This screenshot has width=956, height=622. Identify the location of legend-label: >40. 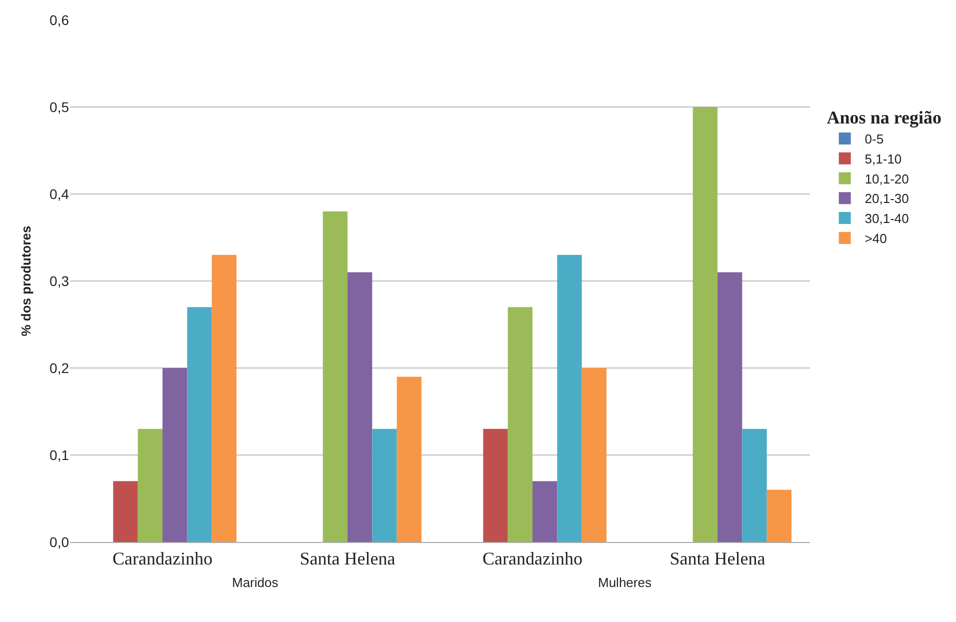
(875, 238).